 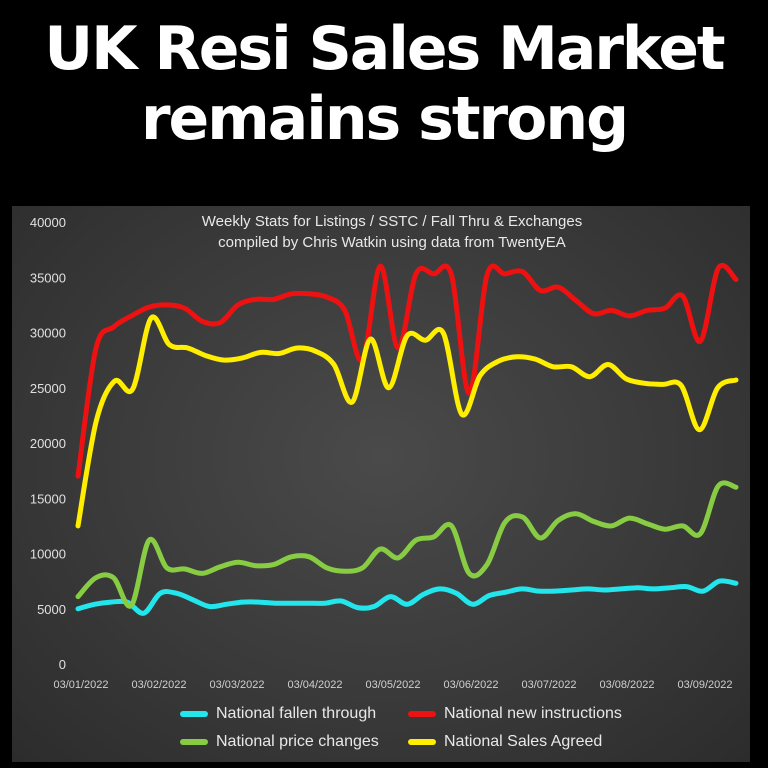 I want to click on legend-swatch-sales-agreed, so click(x=422, y=742).